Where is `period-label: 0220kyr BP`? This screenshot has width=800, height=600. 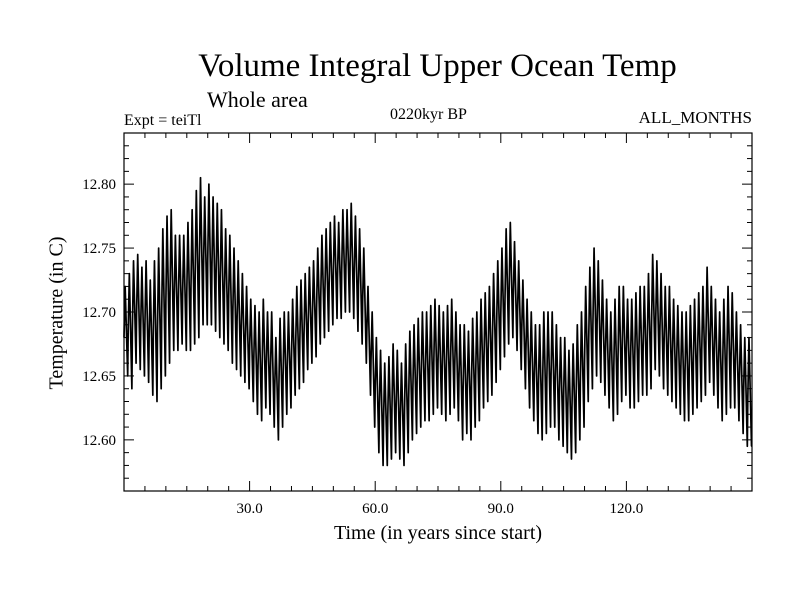
period-label: 0220kyr BP is located at coordinates (428, 114).